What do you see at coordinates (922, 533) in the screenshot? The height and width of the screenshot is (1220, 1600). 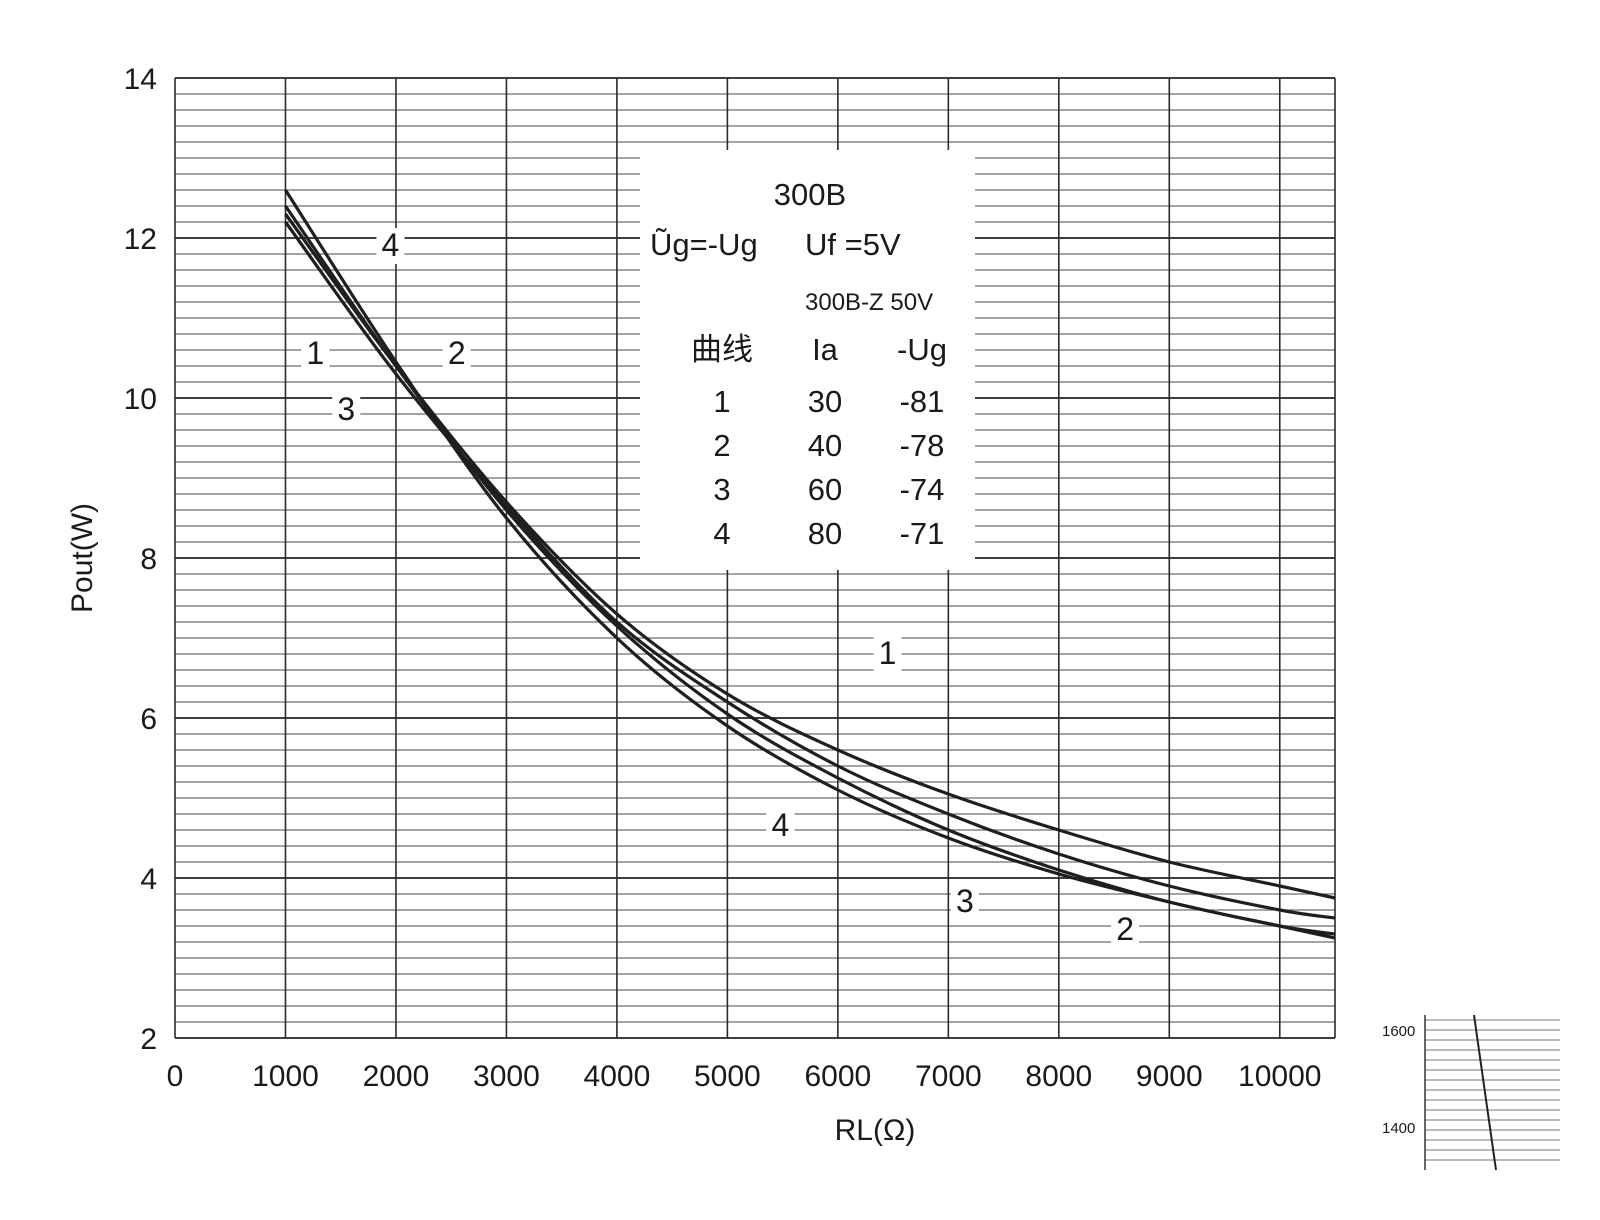 I see `legend-cell: -71` at bounding box center [922, 533].